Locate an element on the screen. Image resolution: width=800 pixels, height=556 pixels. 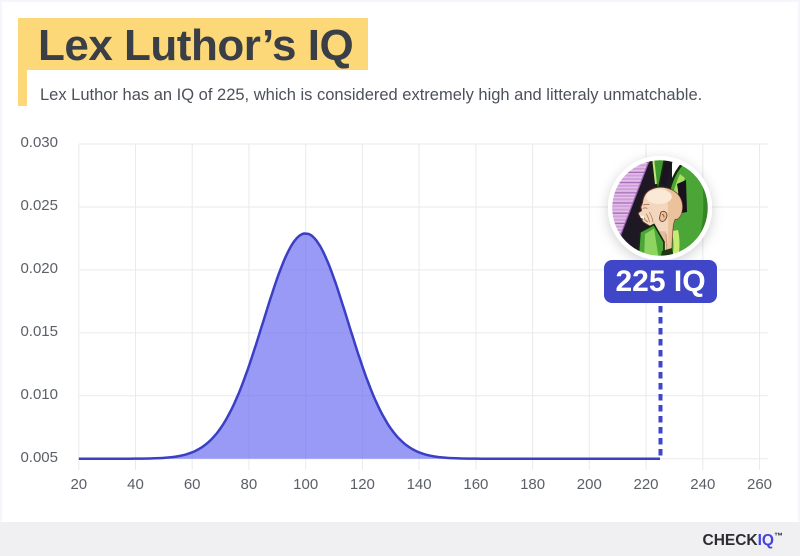
svg-text: 40 is located at coordinates (135, 484).